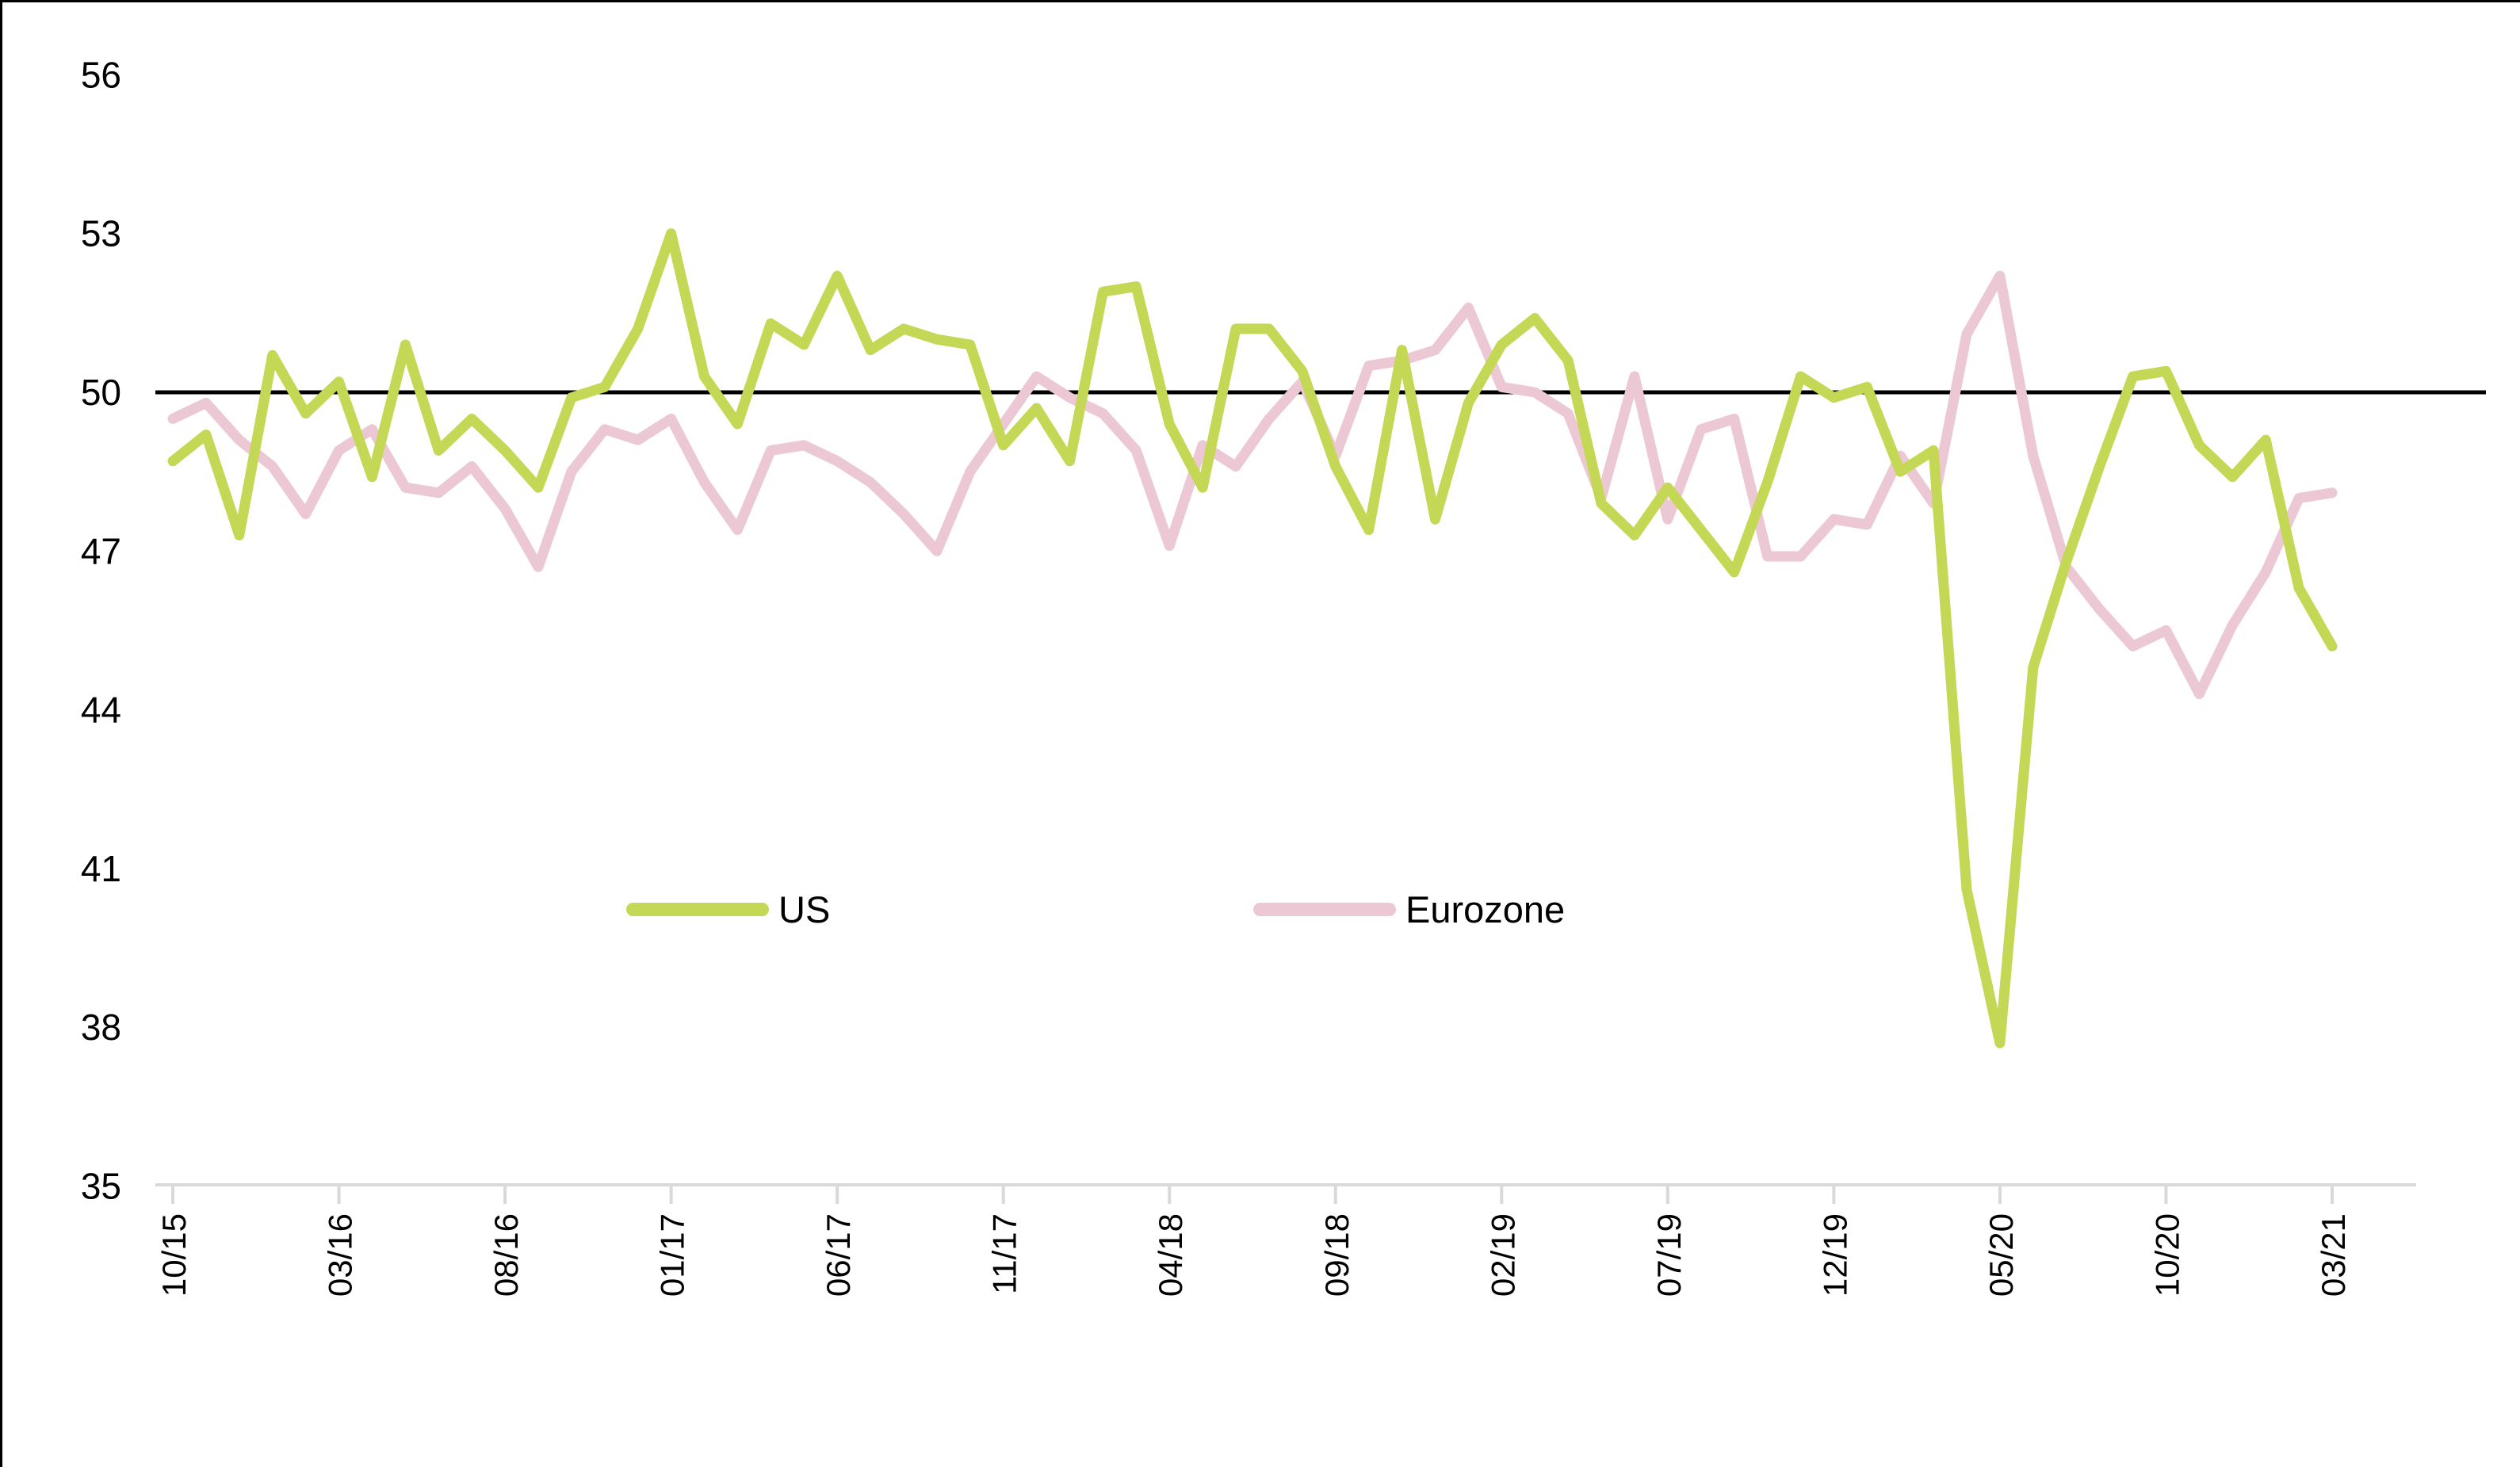 Image resolution: width=2520 pixels, height=1467 pixels. Describe the element at coordinates (1005, 1253) in the screenshot. I see `x-tick-label: 11/17` at that location.